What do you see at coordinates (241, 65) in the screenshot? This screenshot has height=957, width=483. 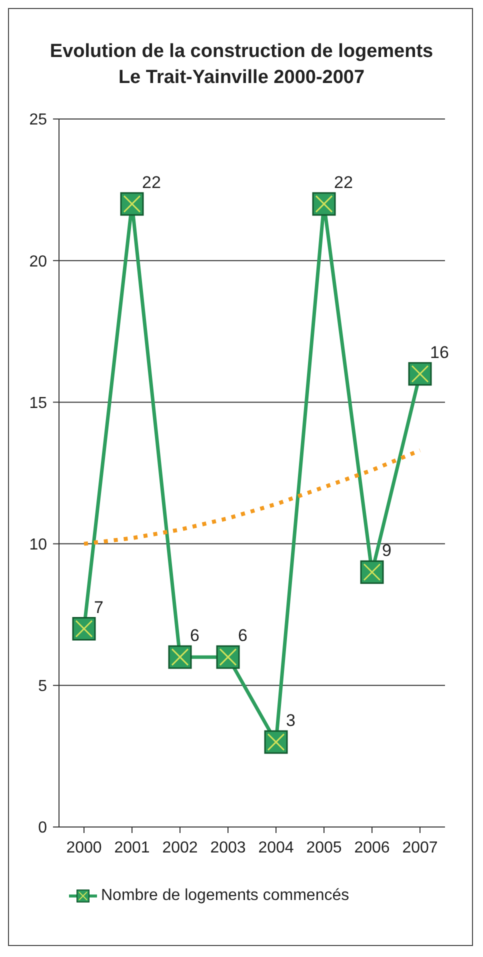 I see `chart-title: Evolution de la construction de logements Le Trait-Yainville 2000-2007` at bounding box center [241, 65].